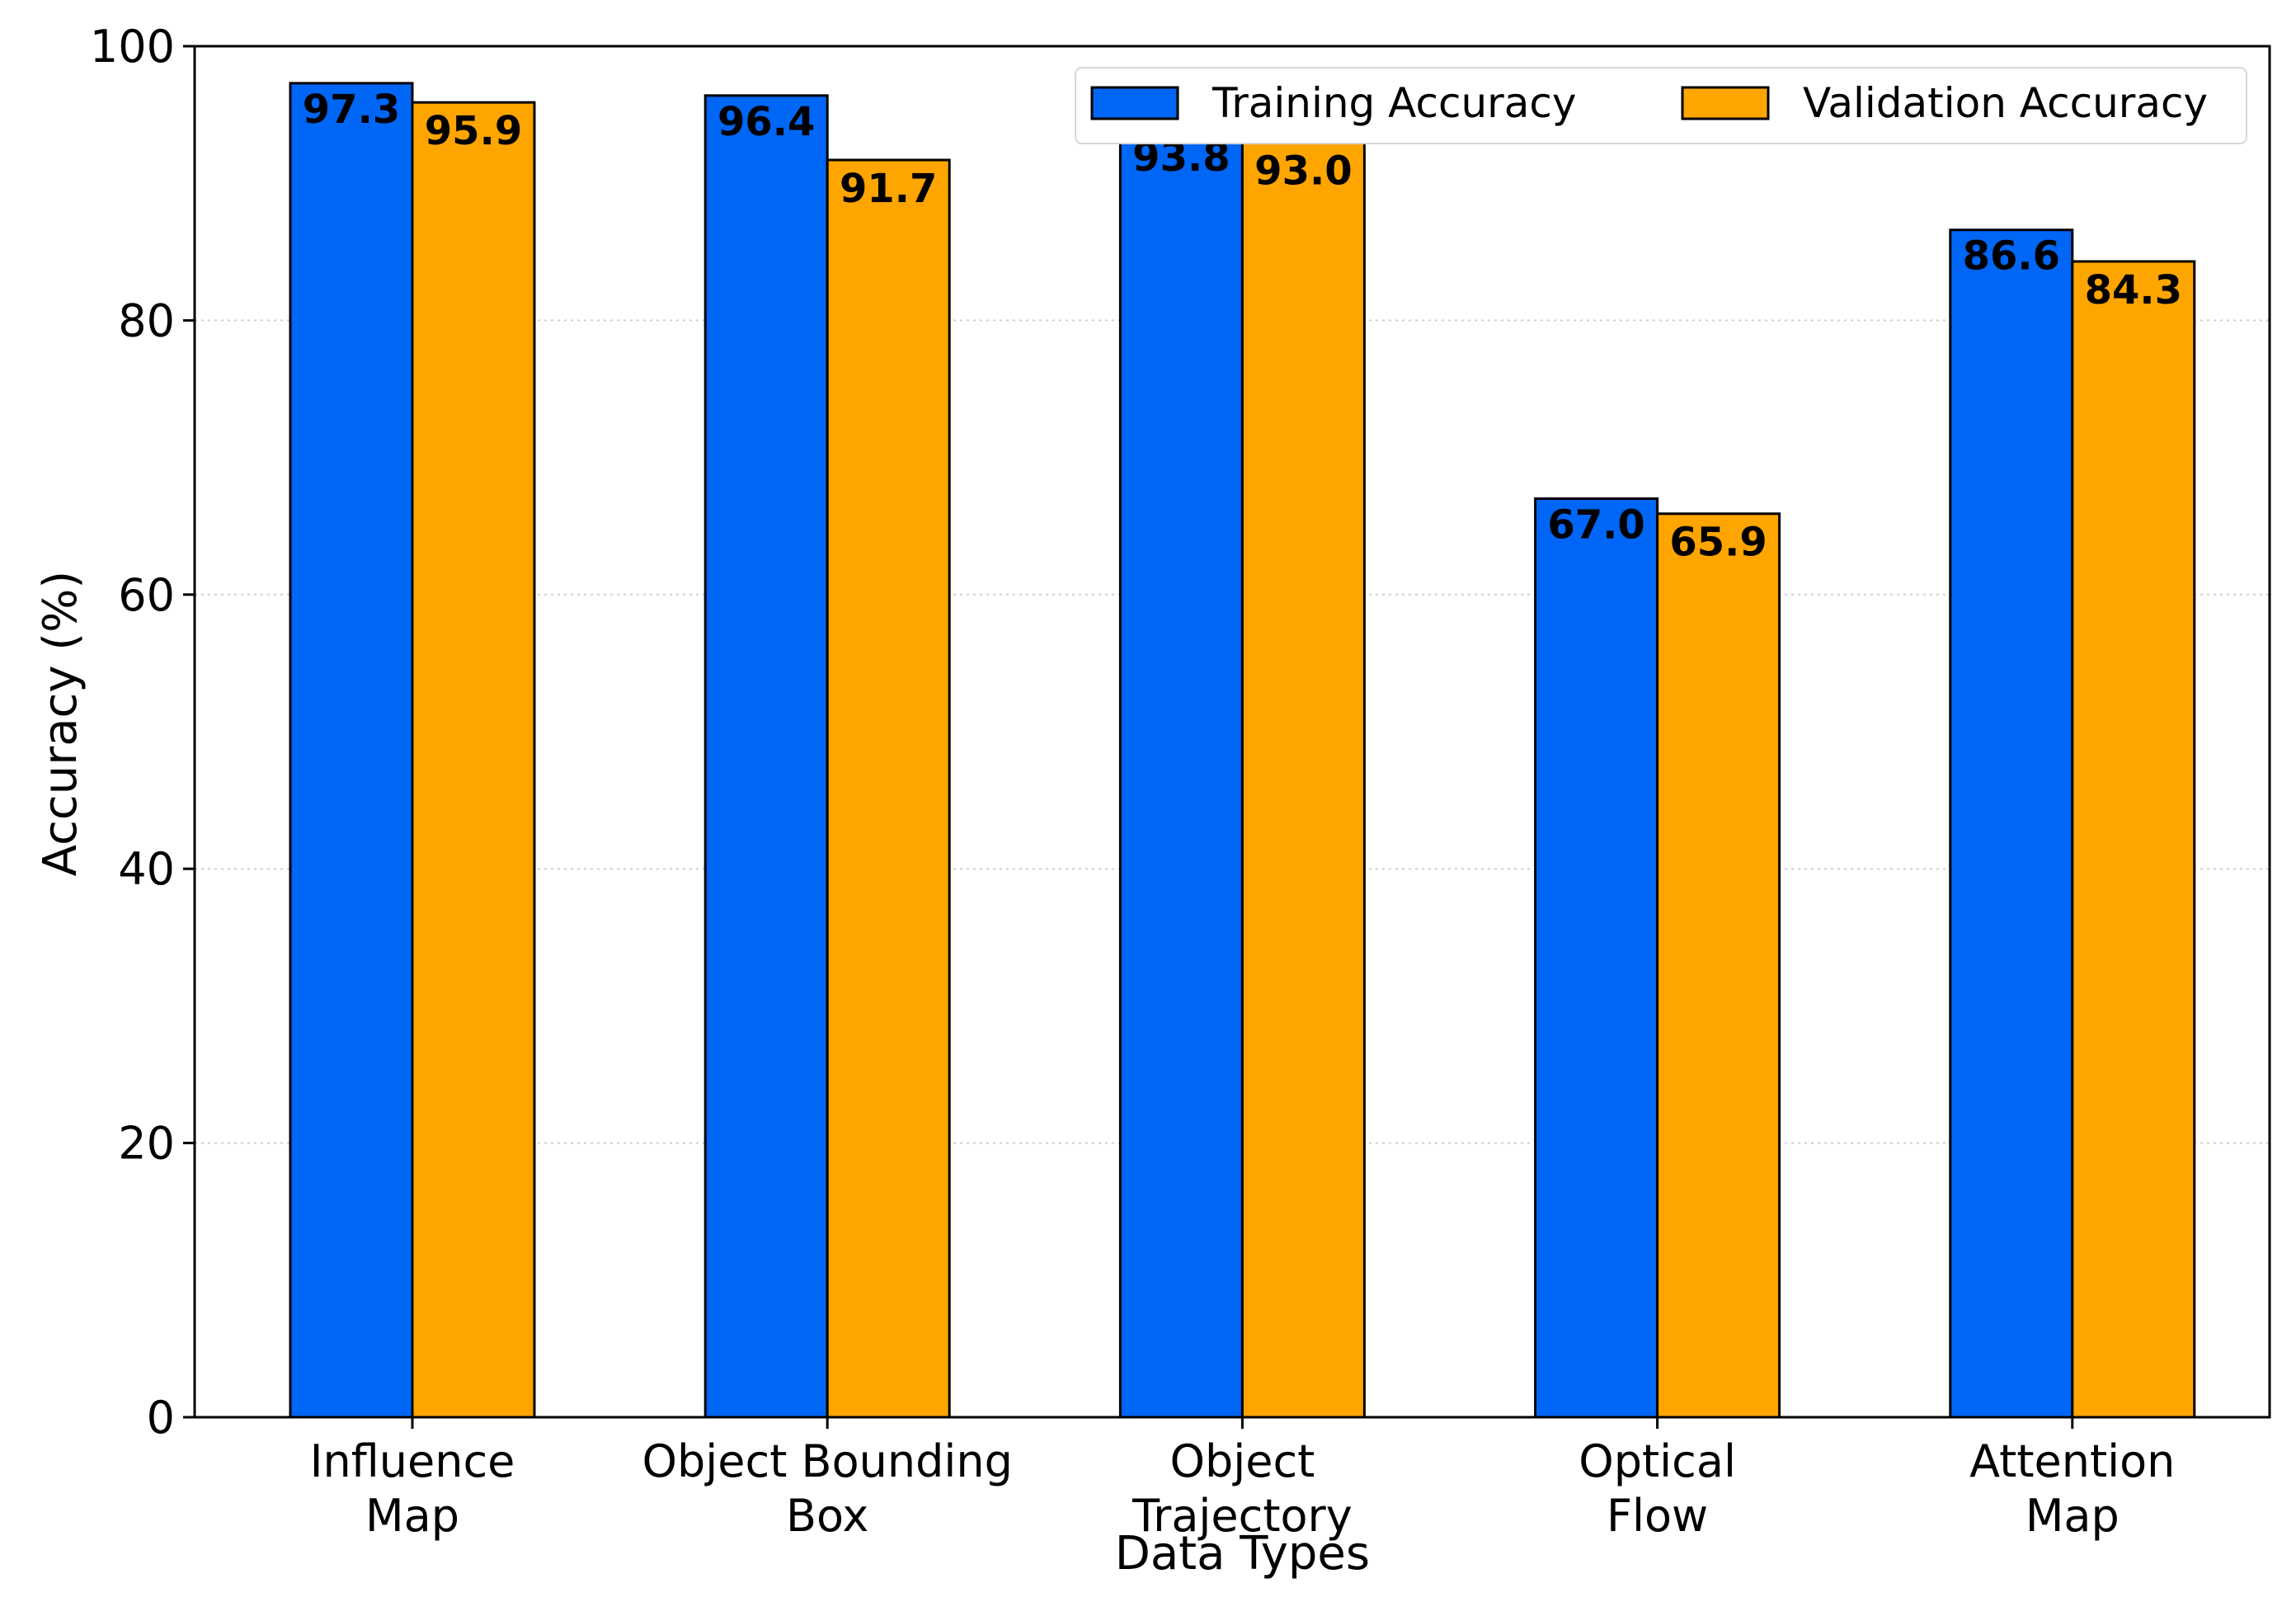 The height and width of the screenshot is (1602, 2296). Describe the element at coordinates (2011, 257) in the screenshot. I see `data-label-training: 86.6` at that location.